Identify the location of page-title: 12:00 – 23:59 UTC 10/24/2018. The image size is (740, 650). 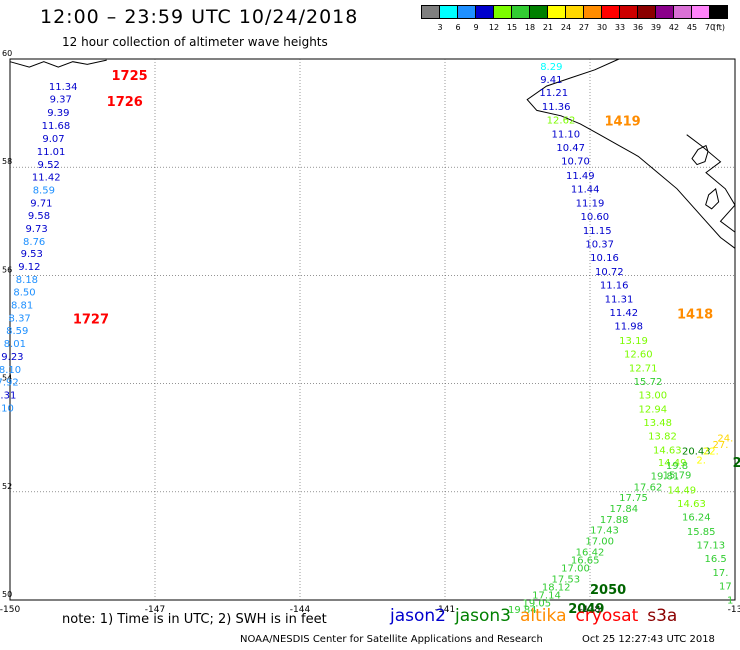
(199, 17).